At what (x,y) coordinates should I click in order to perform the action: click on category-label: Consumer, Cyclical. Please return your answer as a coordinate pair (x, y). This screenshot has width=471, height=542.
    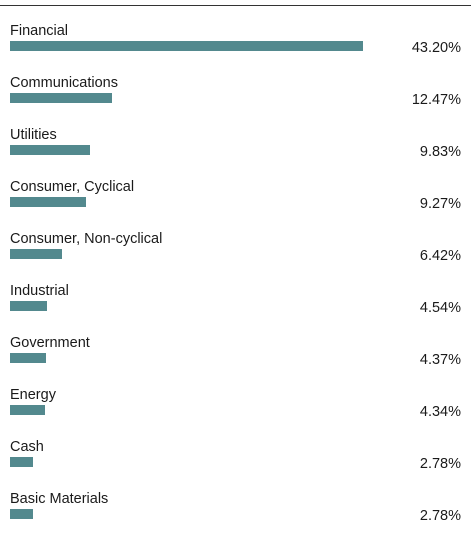
    Looking at the image, I should click on (72, 187).